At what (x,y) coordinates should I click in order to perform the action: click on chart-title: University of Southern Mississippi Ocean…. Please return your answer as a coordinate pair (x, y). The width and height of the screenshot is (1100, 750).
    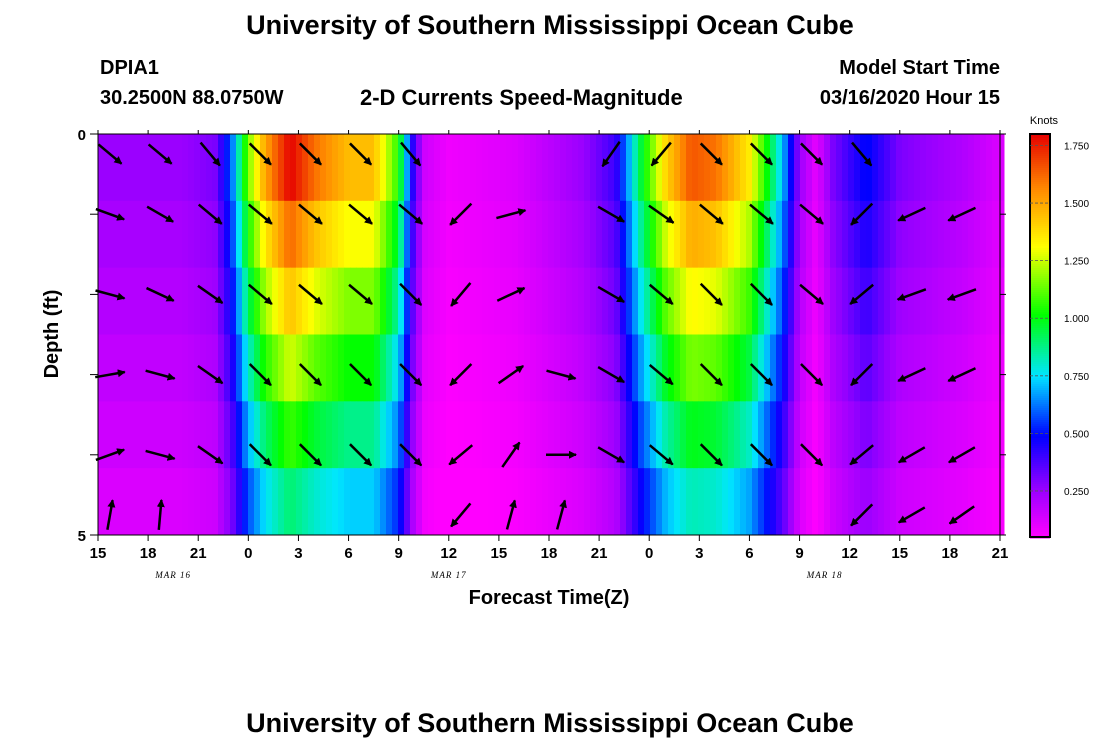
    Looking at the image, I should click on (550, 25).